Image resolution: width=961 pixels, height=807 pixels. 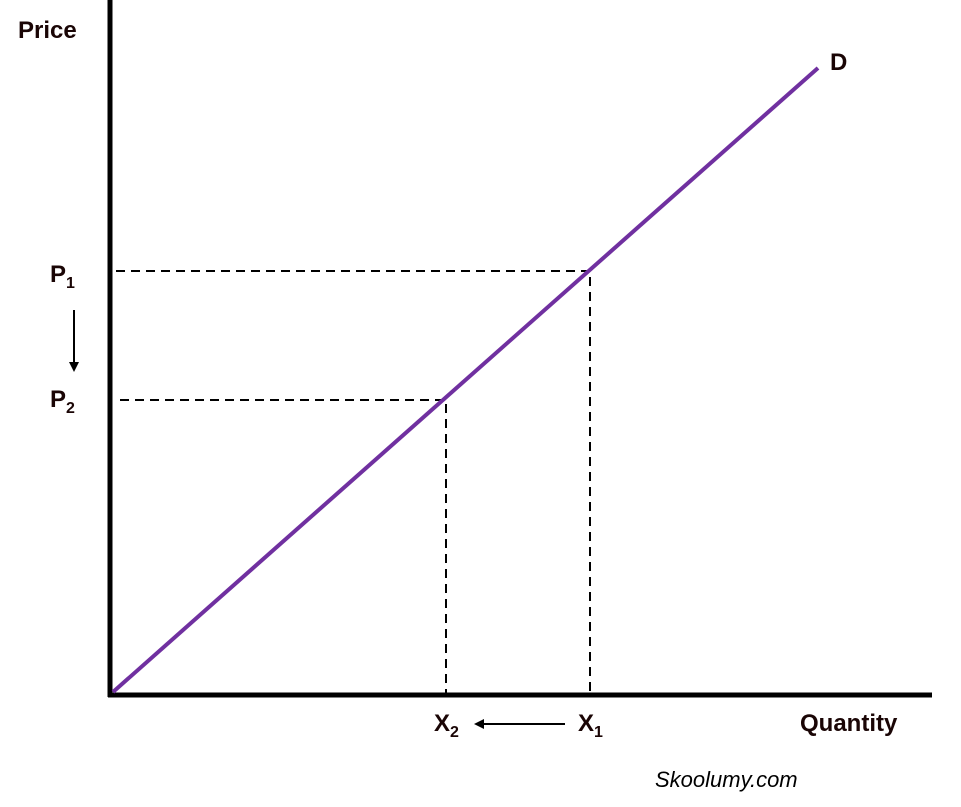 What do you see at coordinates (726, 779) in the screenshot?
I see `watermark: Skoolumy.com` at bounding box center [726, 779].